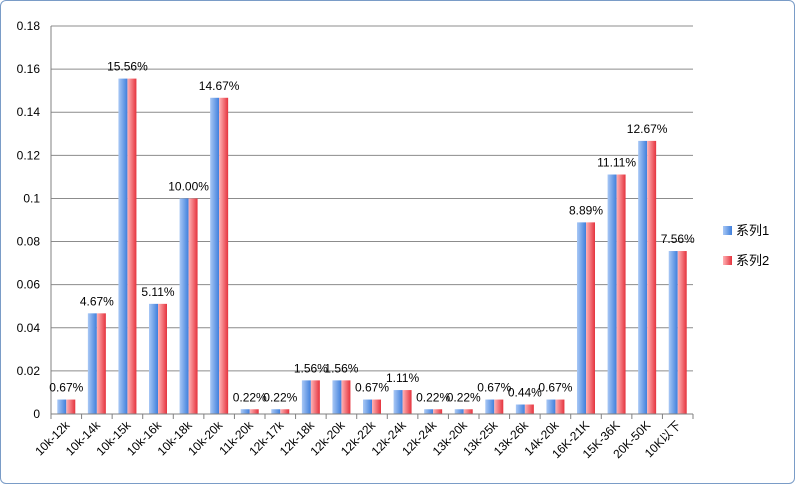 This screenshot has width=797, height=487. I want to click on y-tick-label: 0, so click(36, 414).